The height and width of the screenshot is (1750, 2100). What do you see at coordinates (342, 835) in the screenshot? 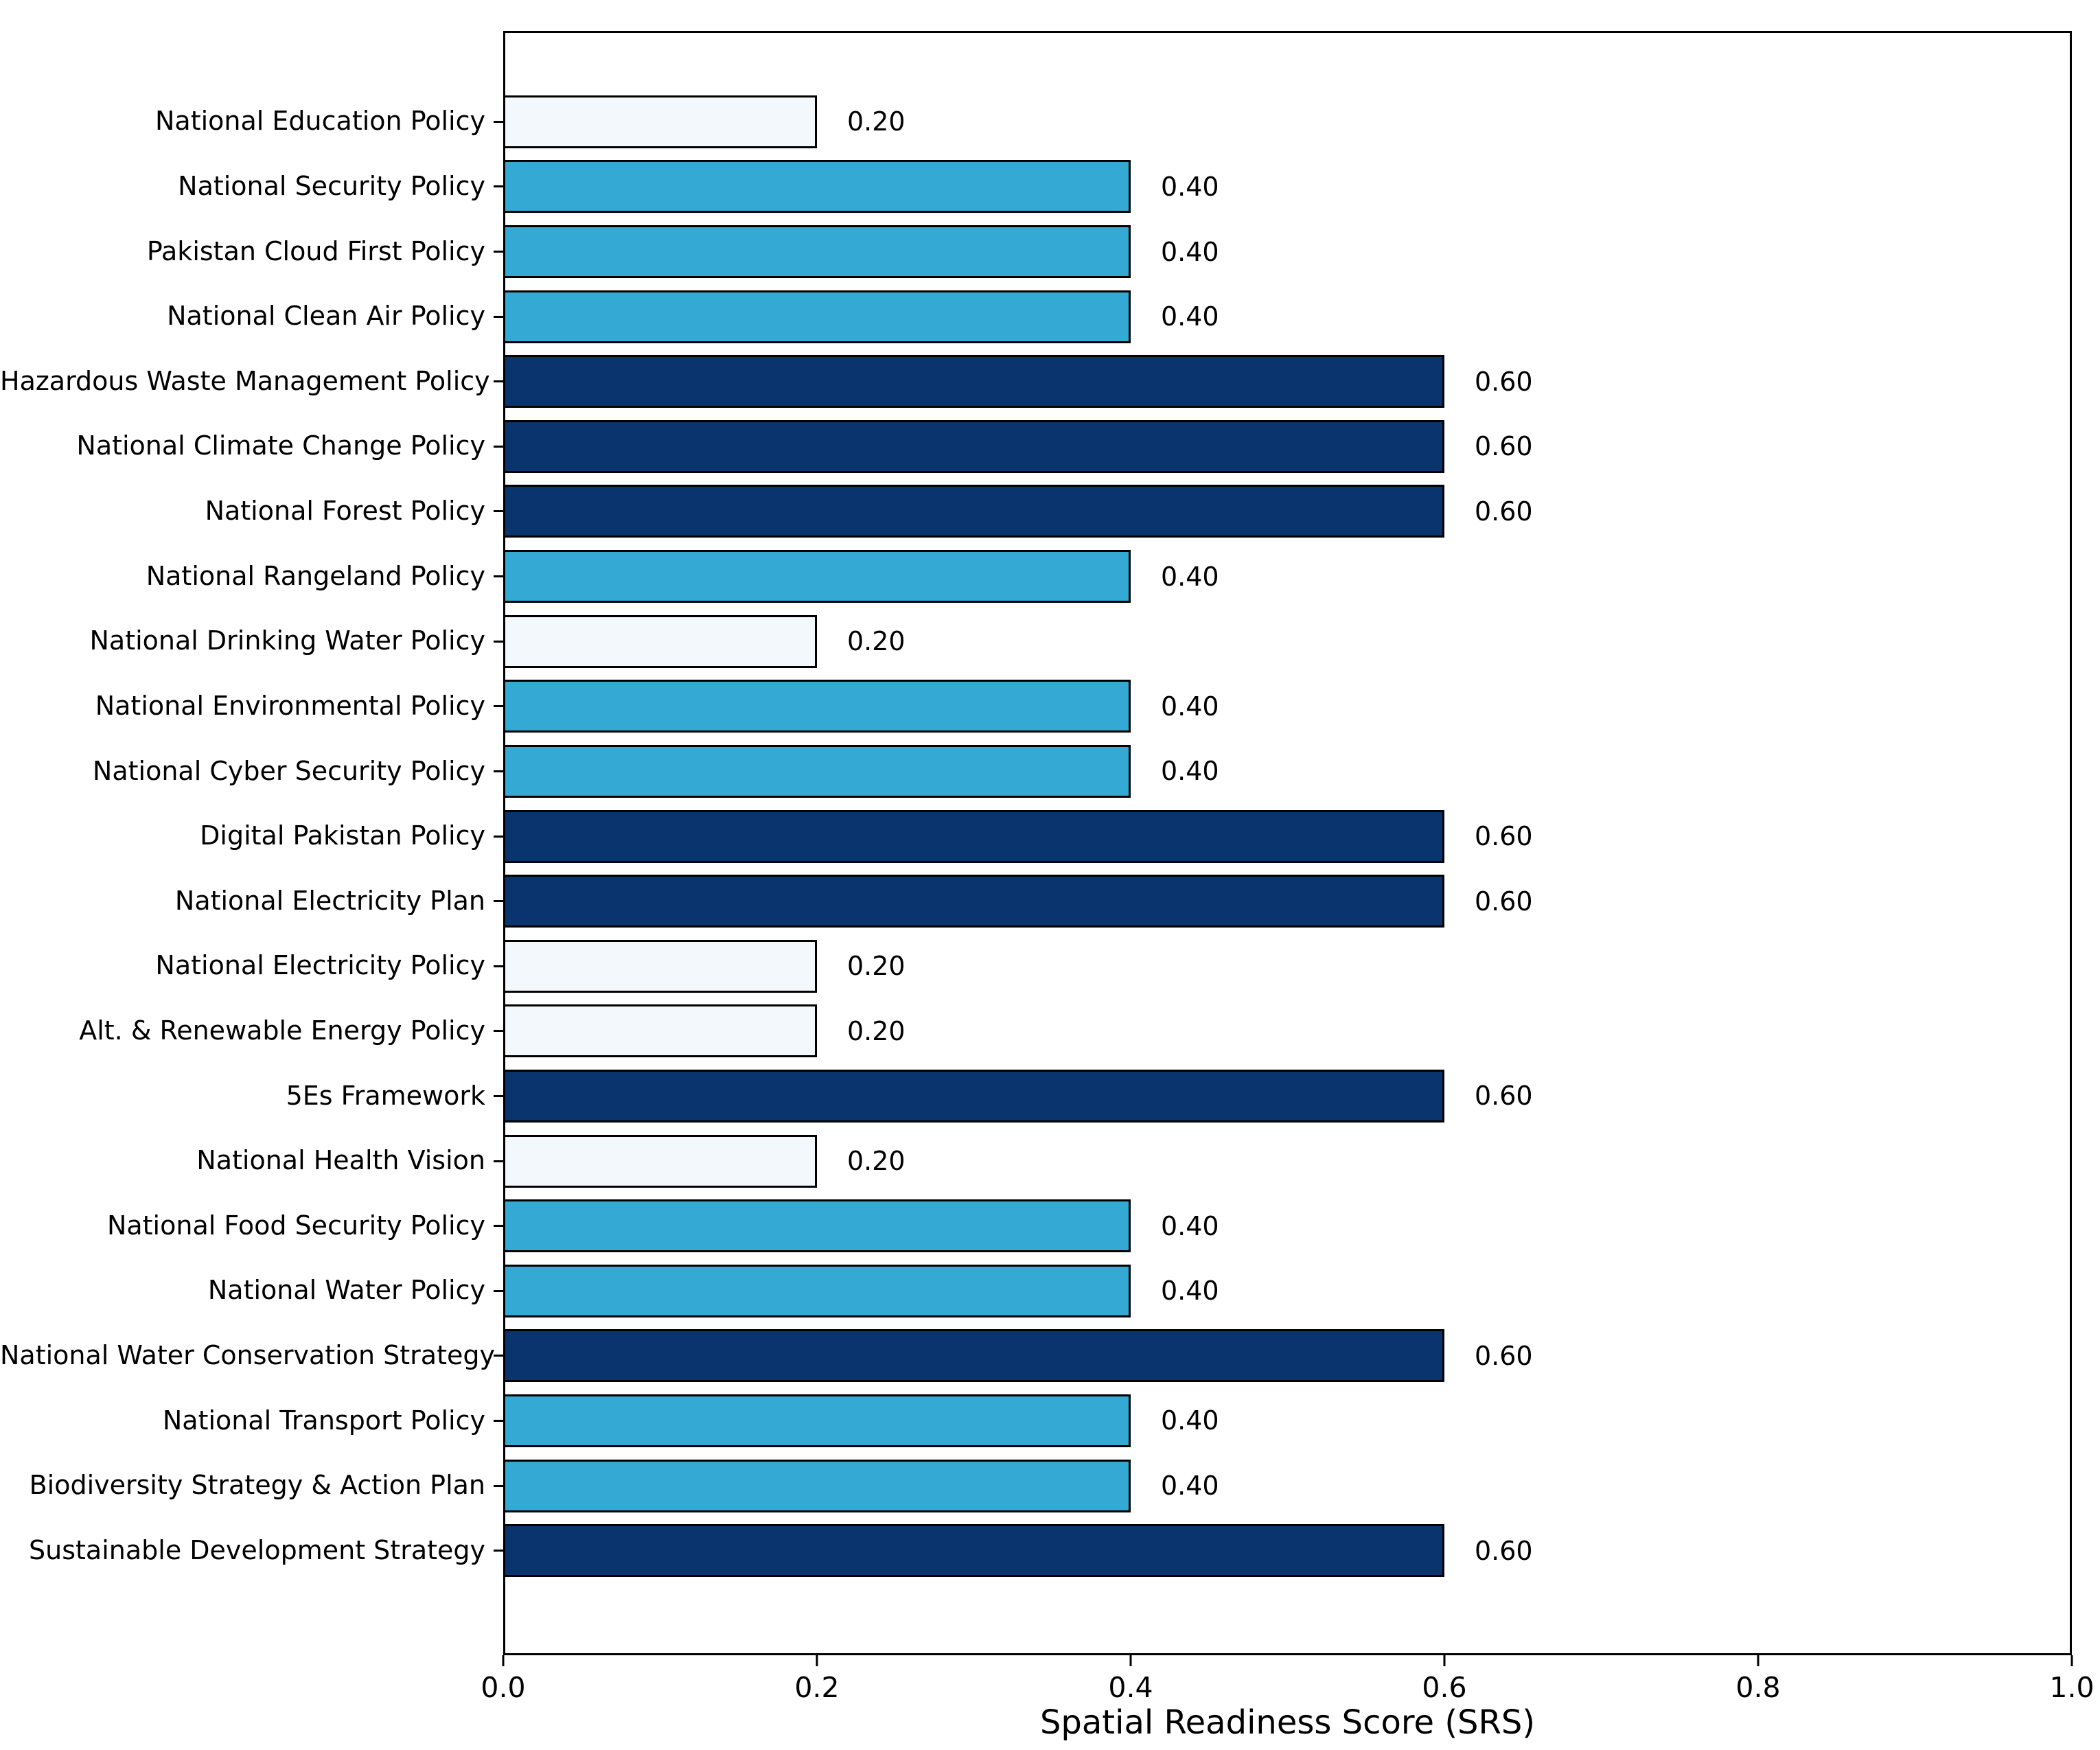
I see `y-axis-category-label: Digital Pakistan Policy` at bounding box center [342, 835].